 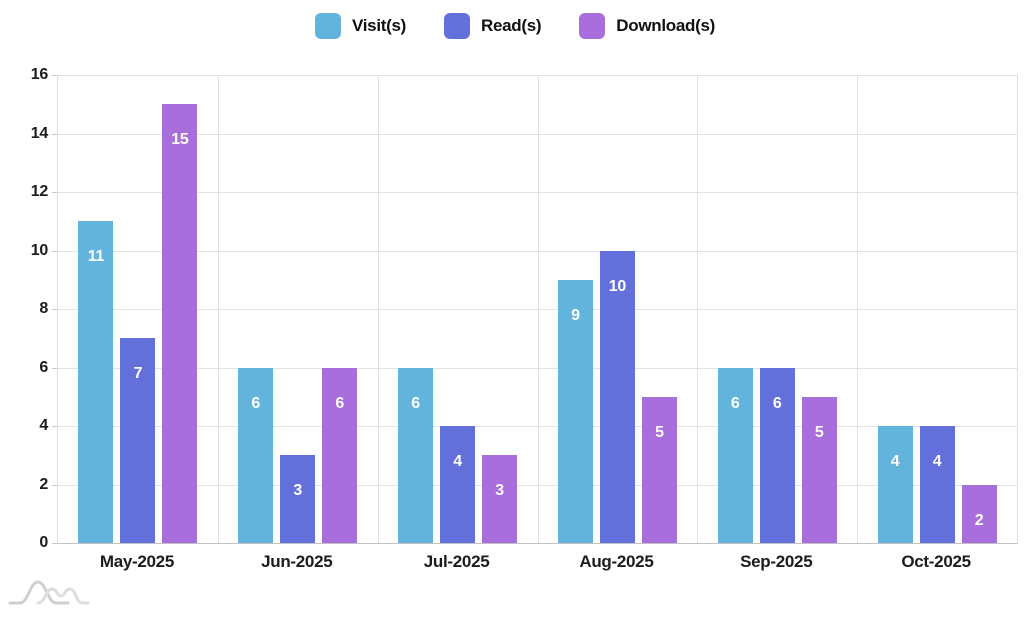 What do you see at coordinates (617, 396) in the screenshot?
I see `bar-read-aug-2025: 10` at bounding box center [617, 396].